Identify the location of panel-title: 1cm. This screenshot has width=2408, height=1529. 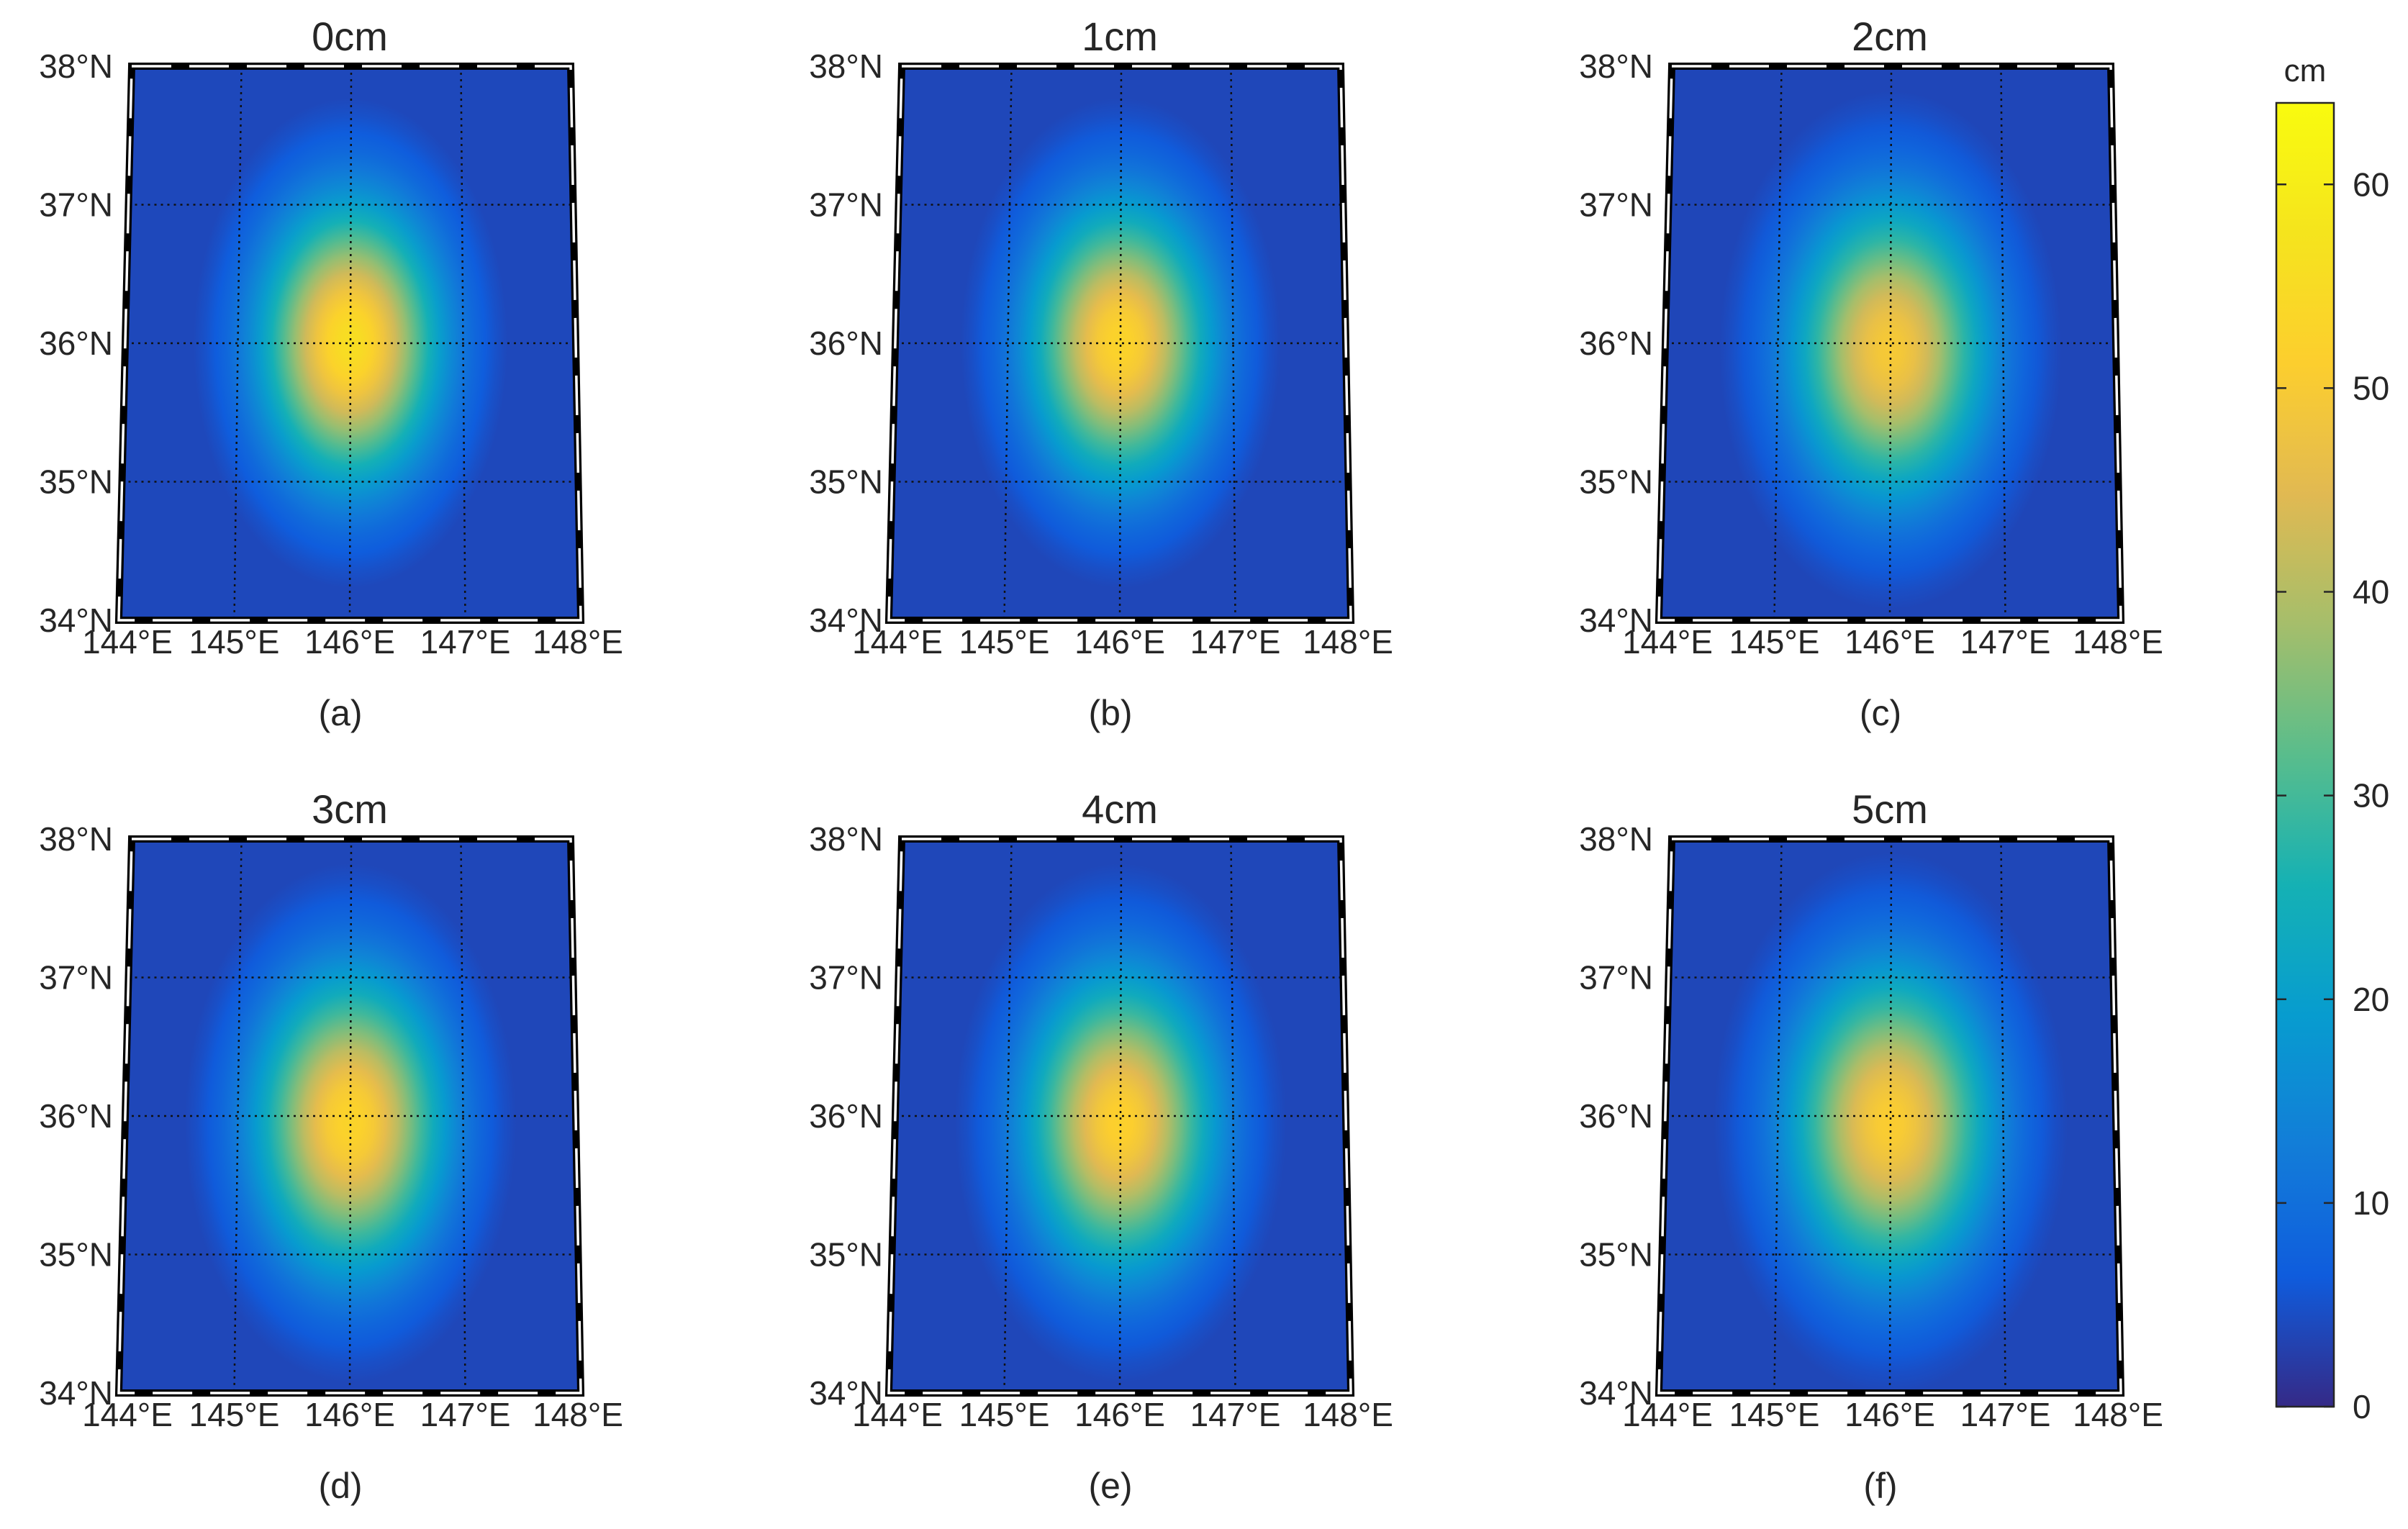
(1120, 36).